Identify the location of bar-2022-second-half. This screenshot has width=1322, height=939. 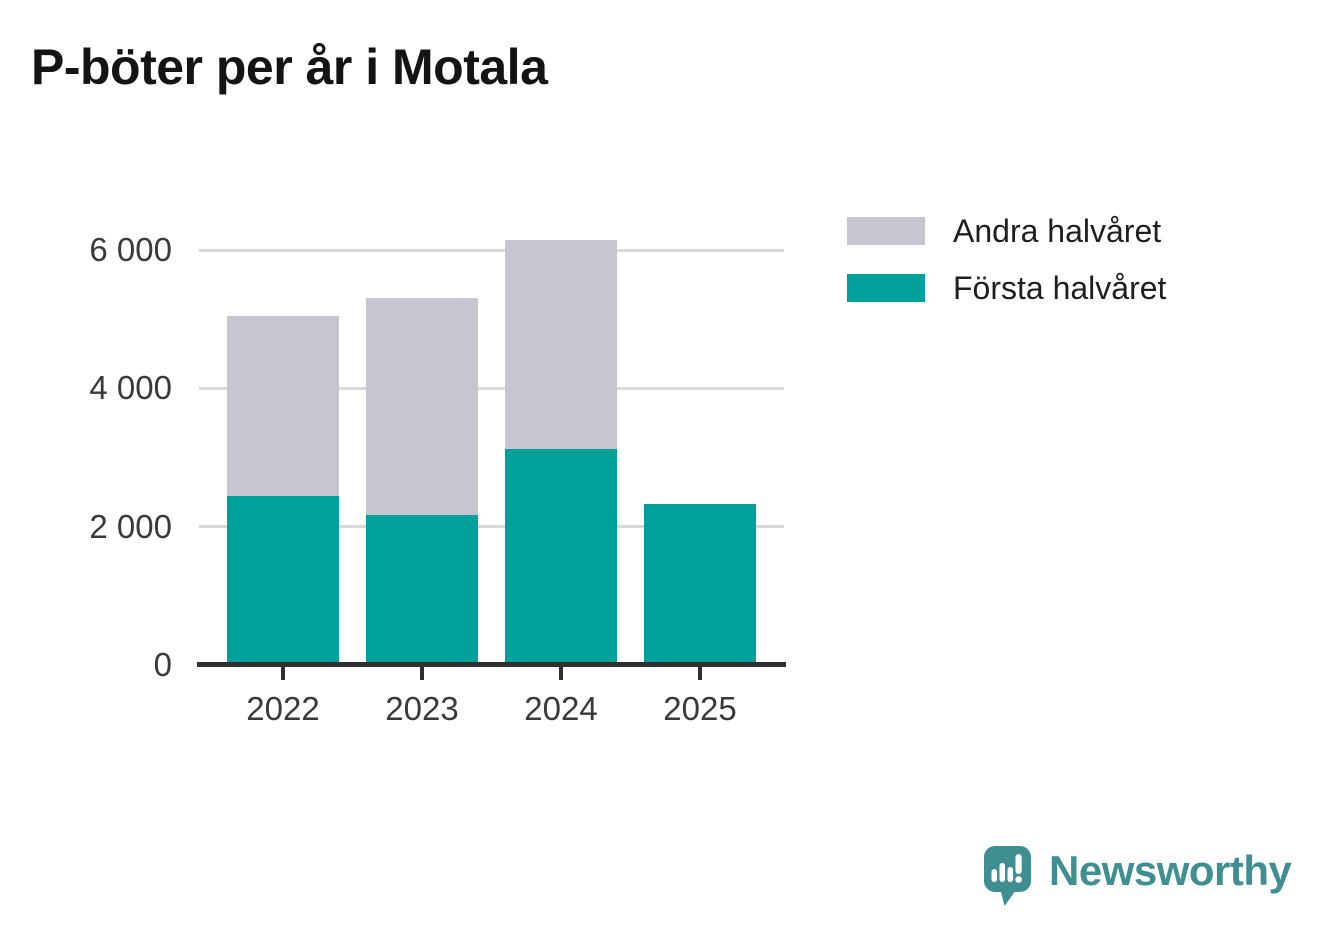
(283, 405).